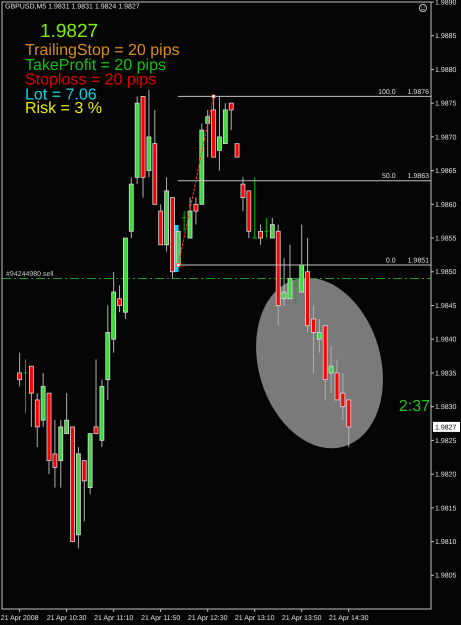  What do you see at coordinates (414, 406) in the screenshot?
I see `annotation: 2:37` at bounding box center [414, 406].